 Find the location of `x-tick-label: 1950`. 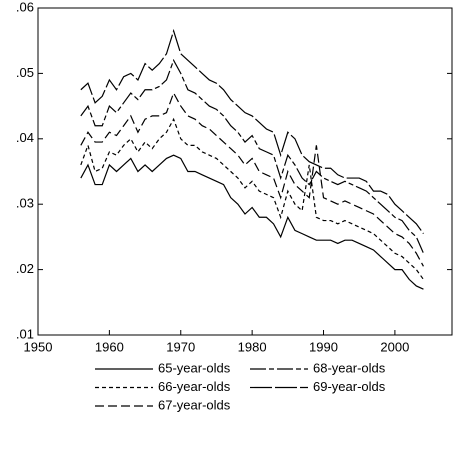

x-tick-label: 1950 is located at coordinates (38, 346).